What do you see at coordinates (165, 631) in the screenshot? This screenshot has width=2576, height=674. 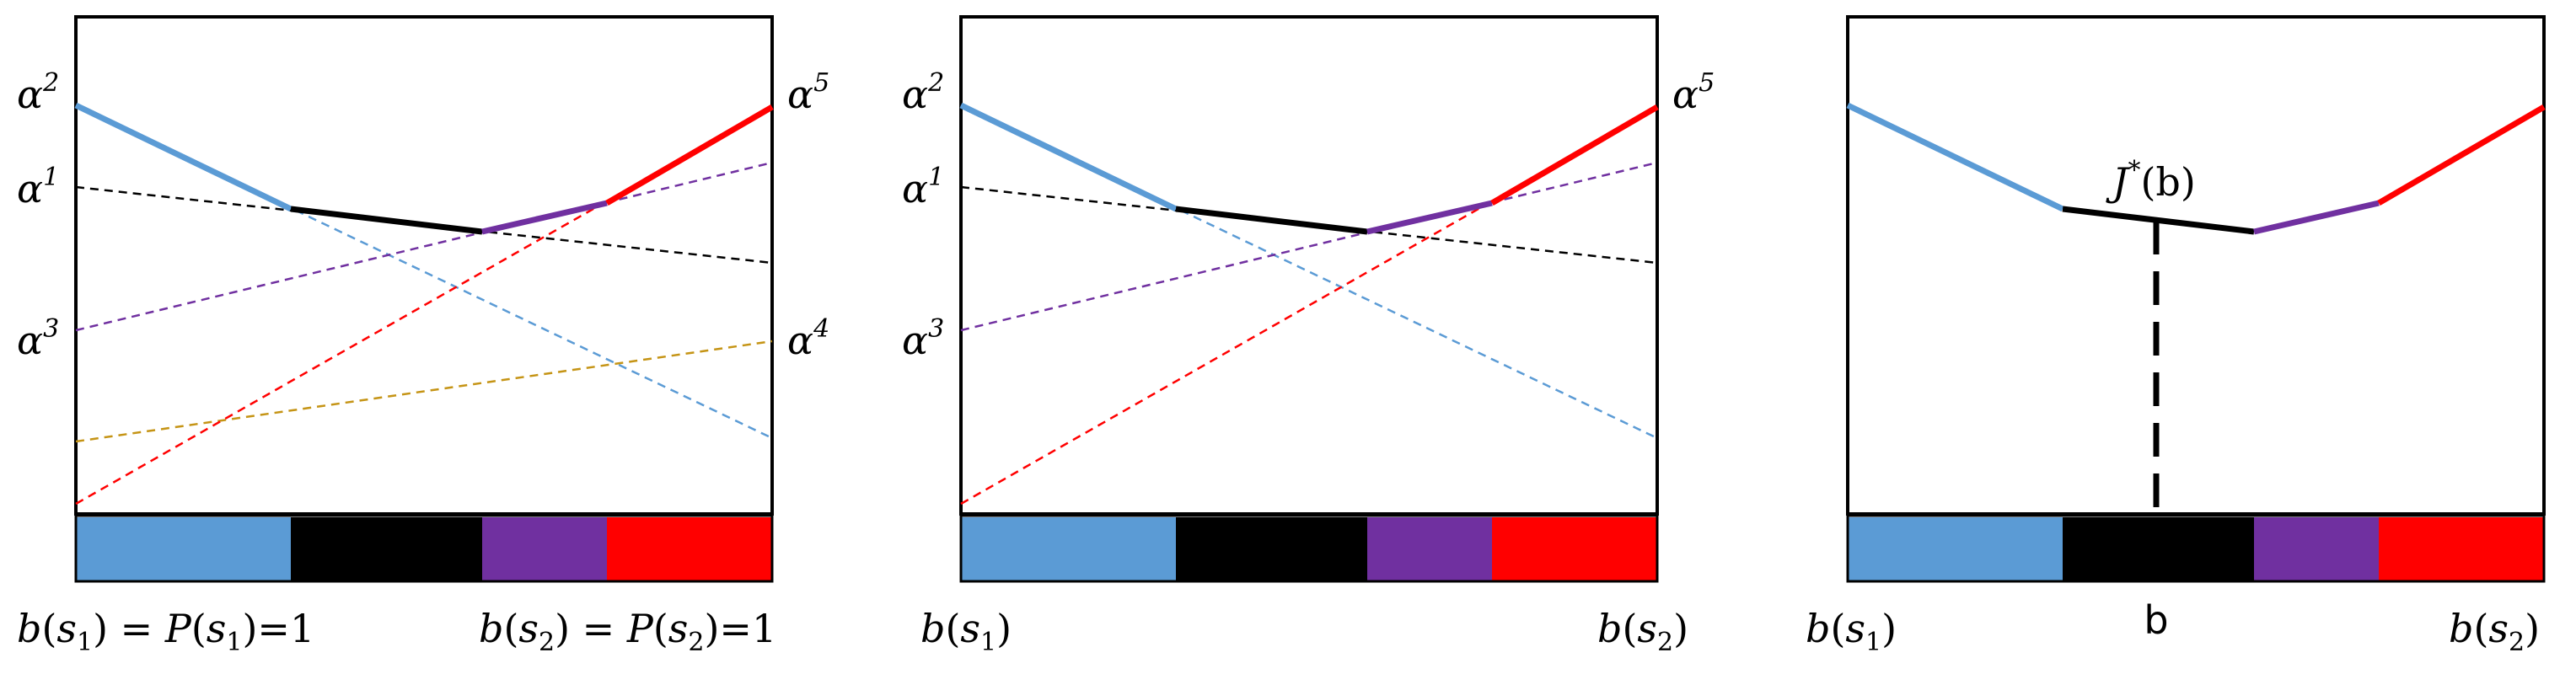 I see `belief-s1-label: b(s1) = P(s1)=1` at bounding box center [165, 631].